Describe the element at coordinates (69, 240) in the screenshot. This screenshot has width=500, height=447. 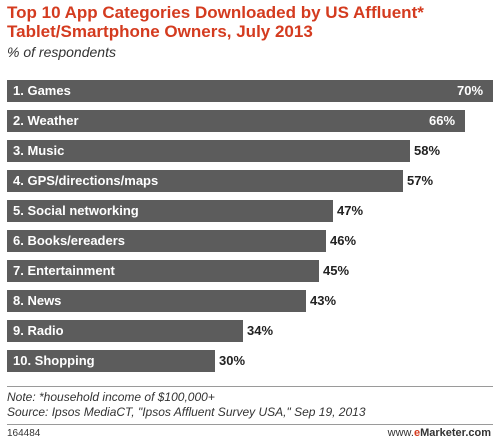
I see `bar-category-label: 6. Books/ereaders` at that location.